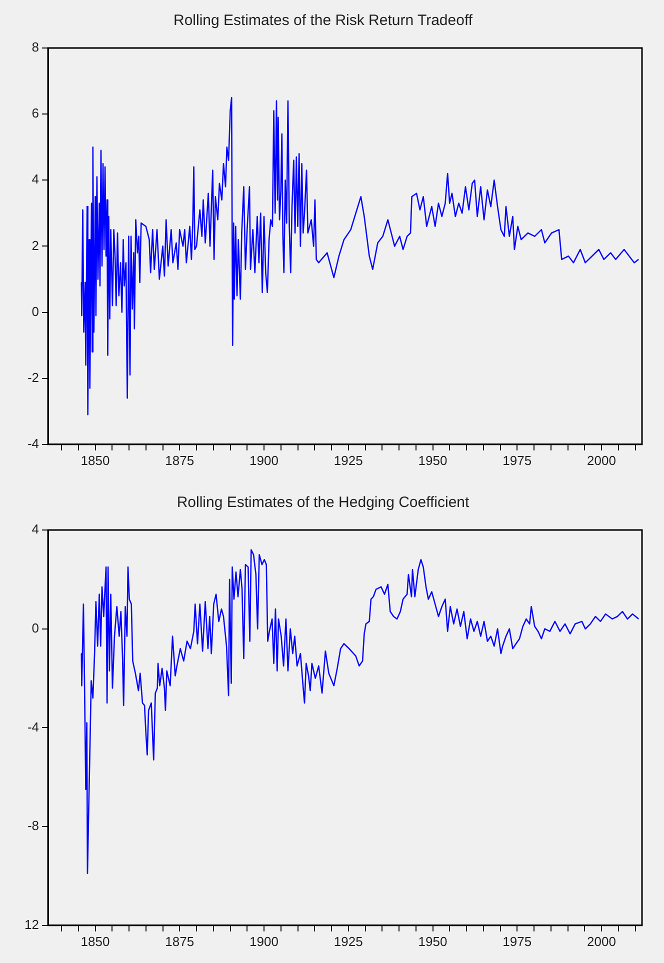  What do you see at coordinates (323, 503) in the screenshot?
I see `chart-title: Rolling Estimates of the Hedging Coefficient` at bounding box center [323, 503].